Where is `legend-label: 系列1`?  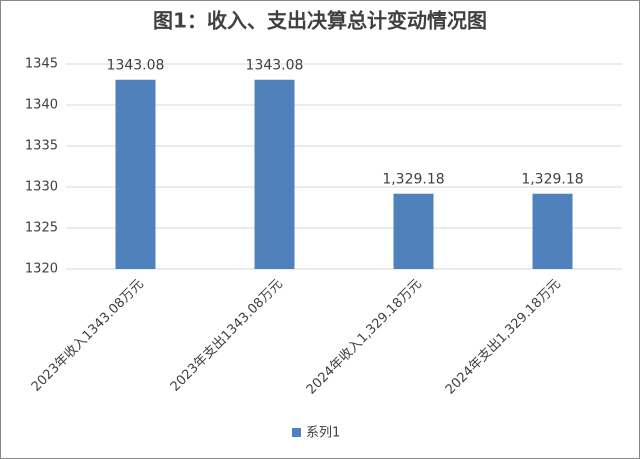 legend-label: 系列1 is located at coordinates (323, 433).